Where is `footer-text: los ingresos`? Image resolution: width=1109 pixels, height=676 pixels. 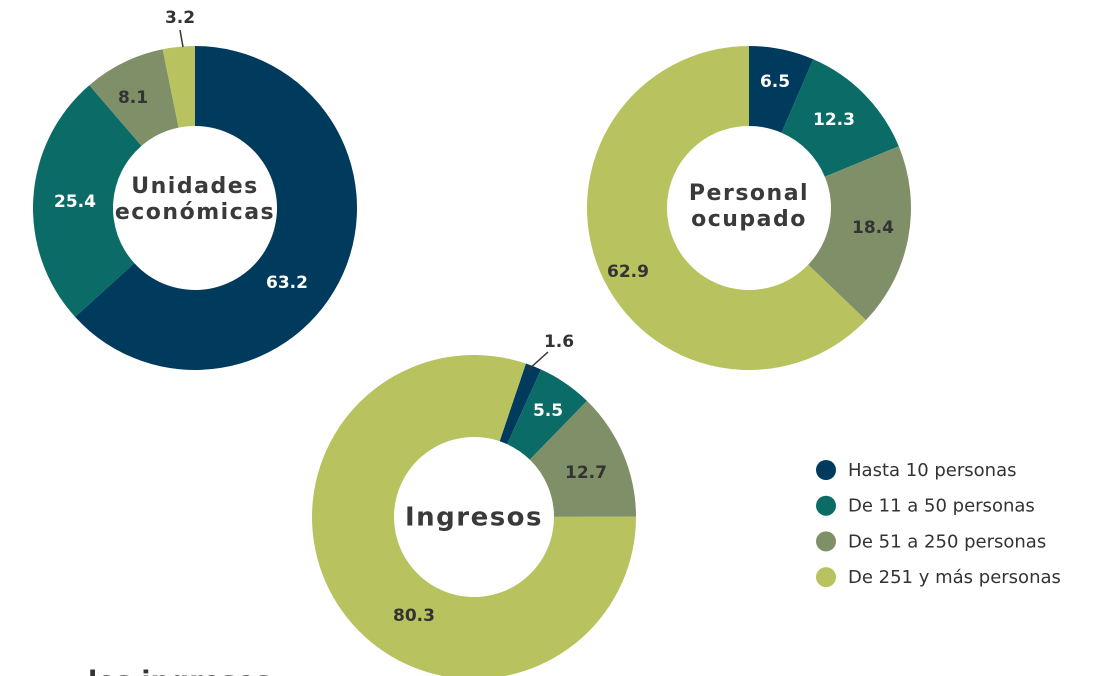
footer-text: los ingresos is located at coordinates (179, 671).